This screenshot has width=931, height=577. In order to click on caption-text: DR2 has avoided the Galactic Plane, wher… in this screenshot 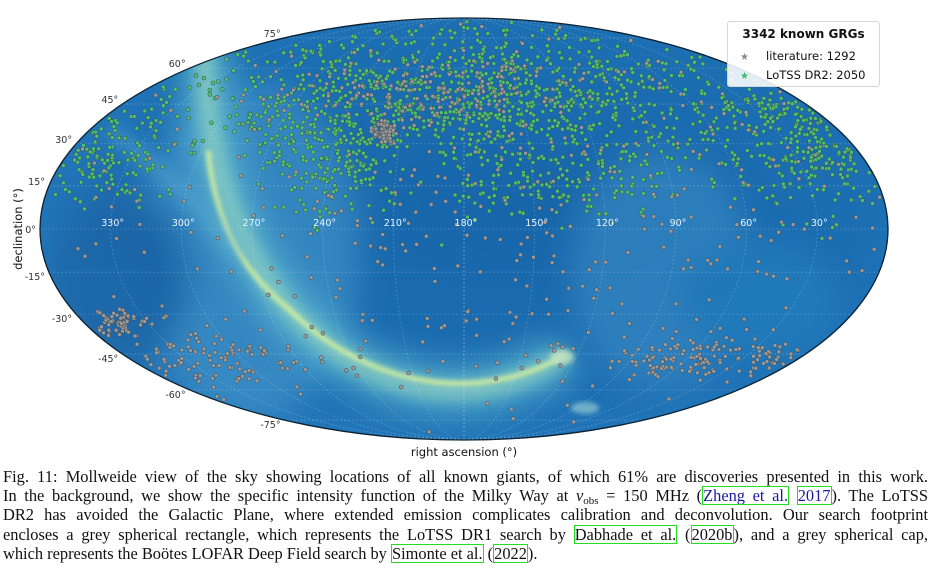, I will do `click(465, 515)`.